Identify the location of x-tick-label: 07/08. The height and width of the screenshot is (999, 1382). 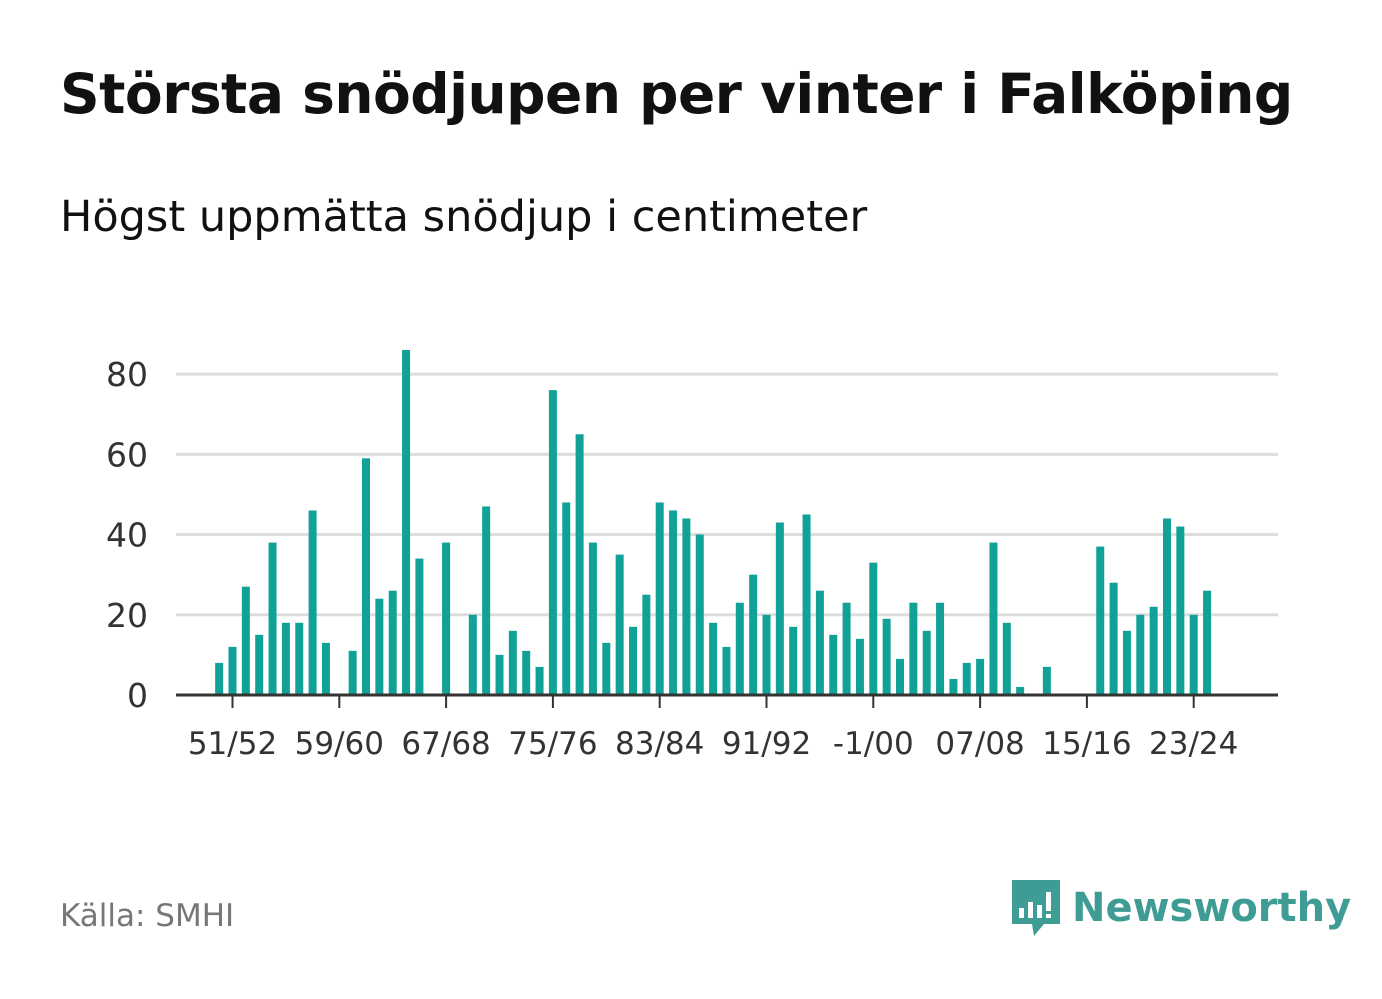
(979, 744).